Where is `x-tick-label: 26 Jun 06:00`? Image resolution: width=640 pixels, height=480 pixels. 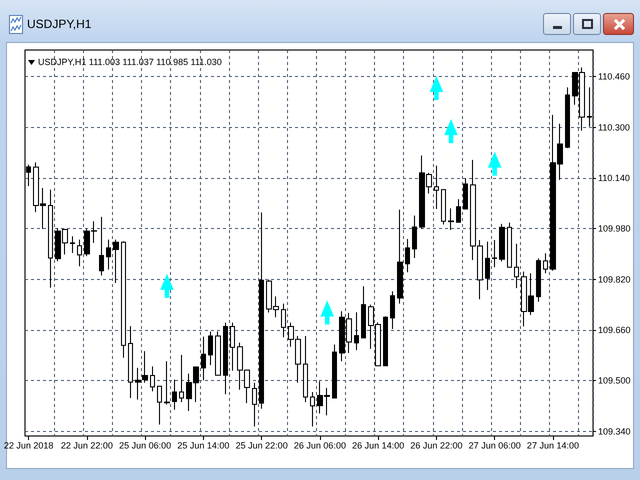 x-tick-label: 26 Jun 06:00 is located at coordinates (320, 445).